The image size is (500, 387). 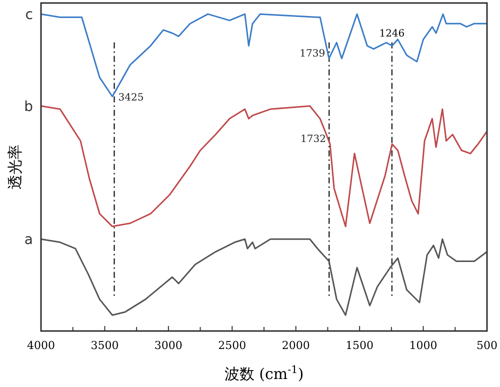 What do you see at coordinates (29, 15) in the screenshot?
I see `series-label: c` at bounding box center [29, 15].